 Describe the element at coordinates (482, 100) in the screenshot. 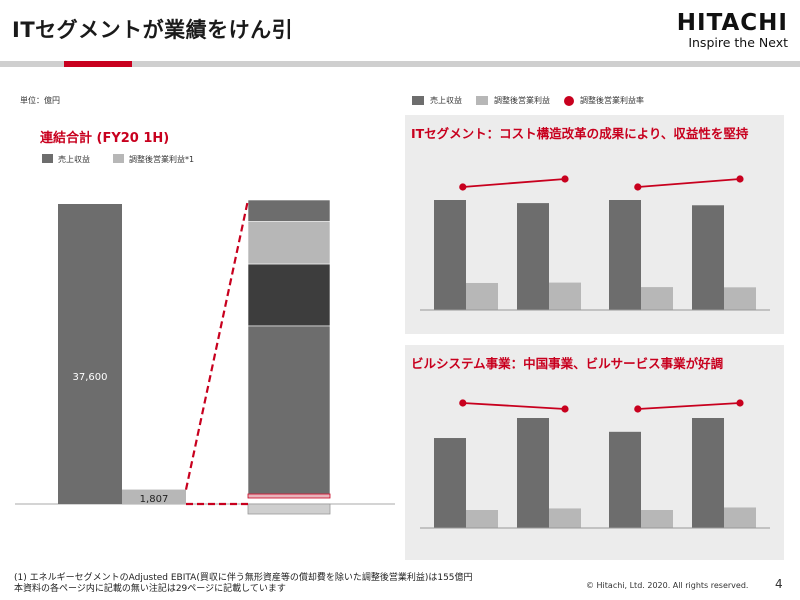

I see `profit-swatch` at that location.